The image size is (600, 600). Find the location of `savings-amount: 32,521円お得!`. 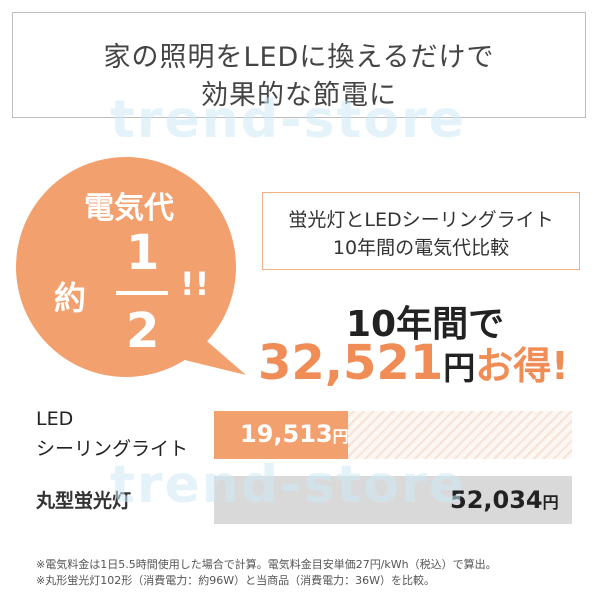

savings-amount: 32,521円お得! is located at coordinates (413, 363).